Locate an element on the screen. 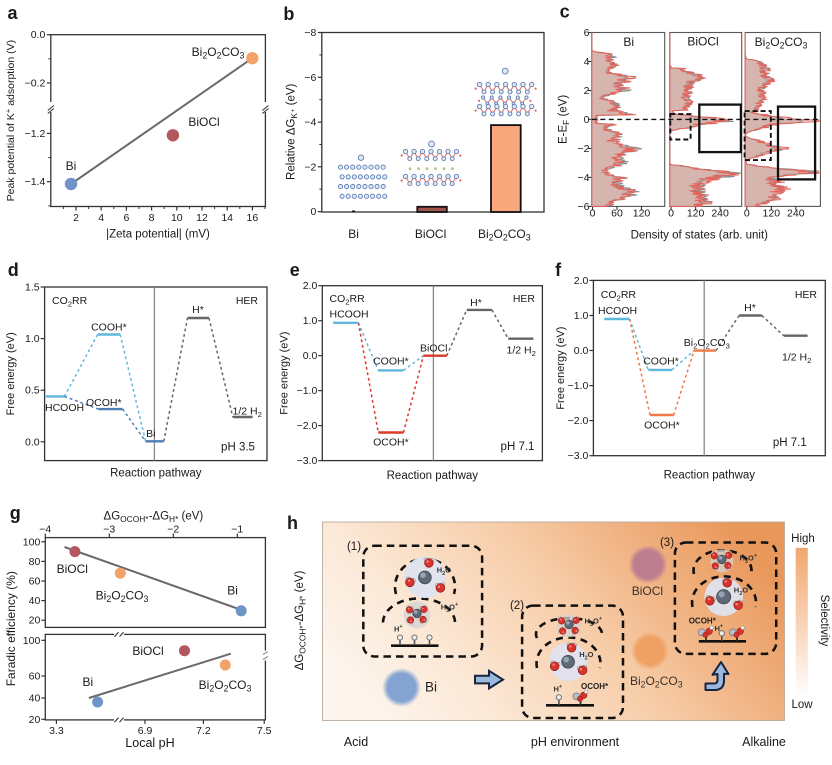  svg-text: 6 is located at coordinates (126, 218).